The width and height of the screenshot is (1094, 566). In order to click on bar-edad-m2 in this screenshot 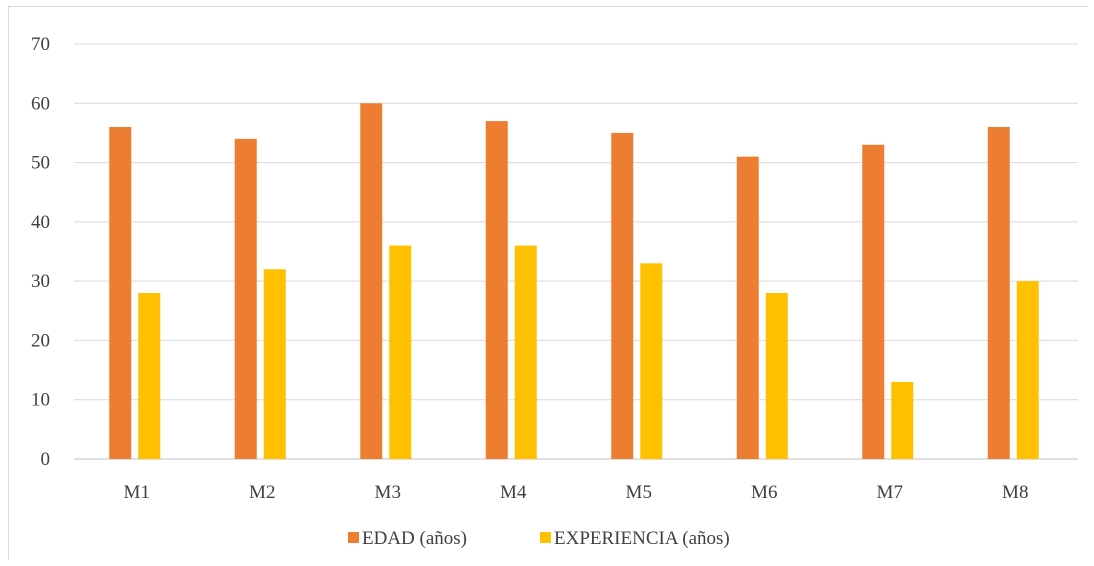, I will do `click(245, 298)`.